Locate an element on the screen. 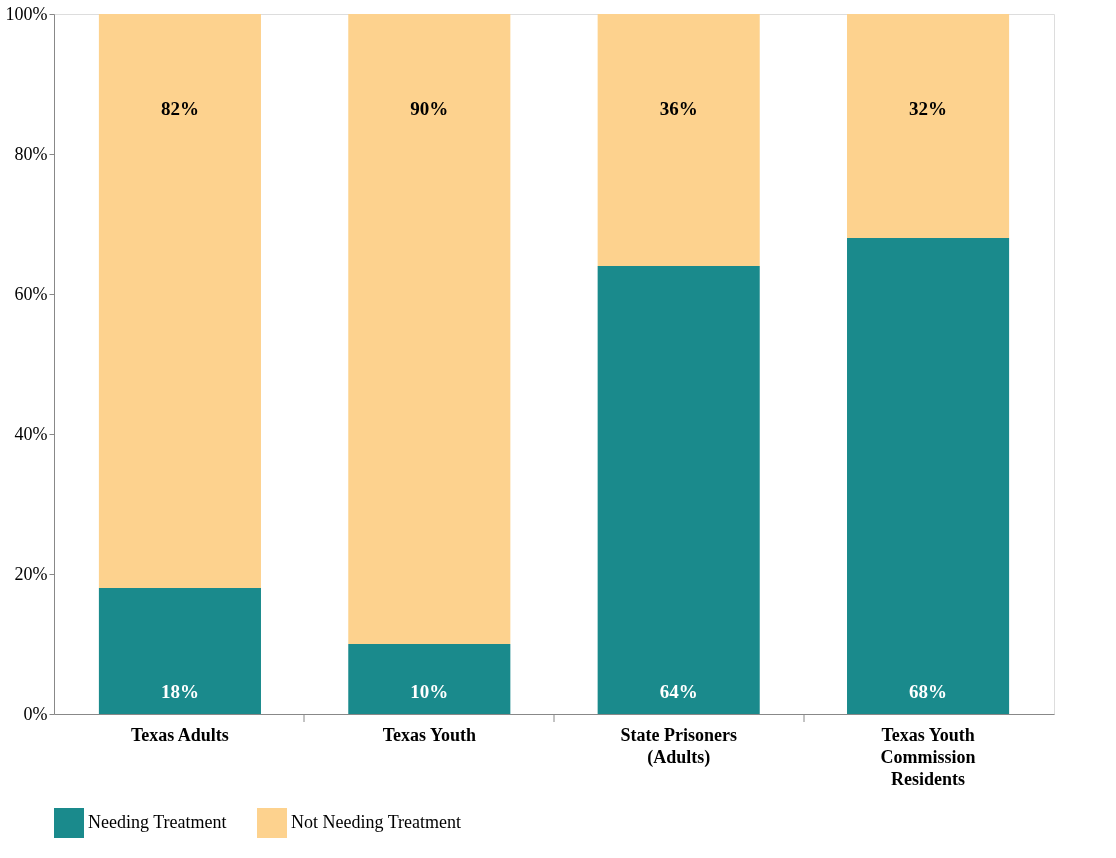  data-label: 64% is located at coordinates (678, 691).